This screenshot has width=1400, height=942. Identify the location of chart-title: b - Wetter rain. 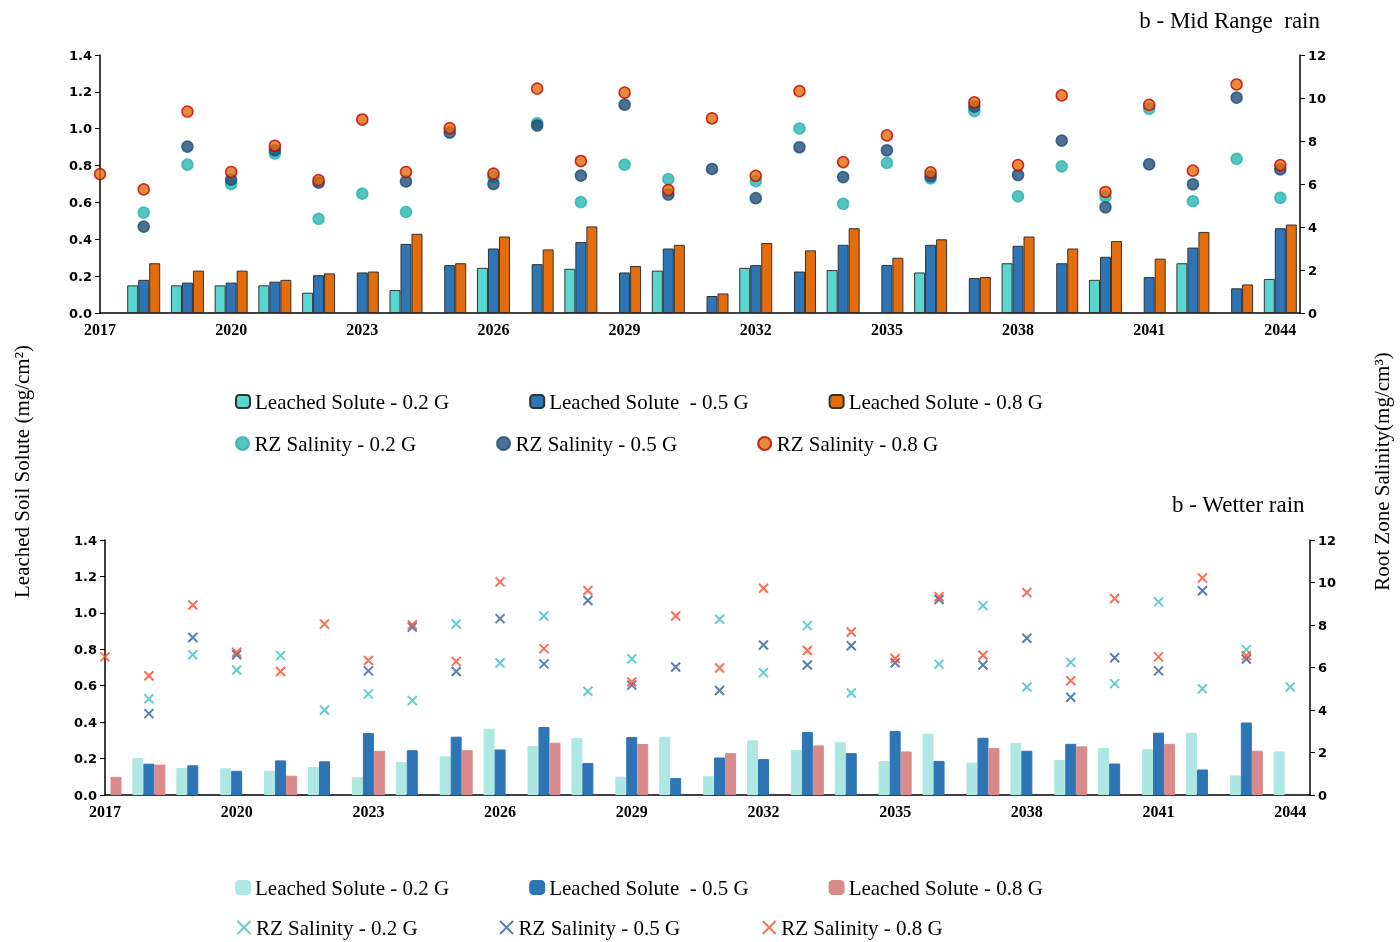
(1239, 504).